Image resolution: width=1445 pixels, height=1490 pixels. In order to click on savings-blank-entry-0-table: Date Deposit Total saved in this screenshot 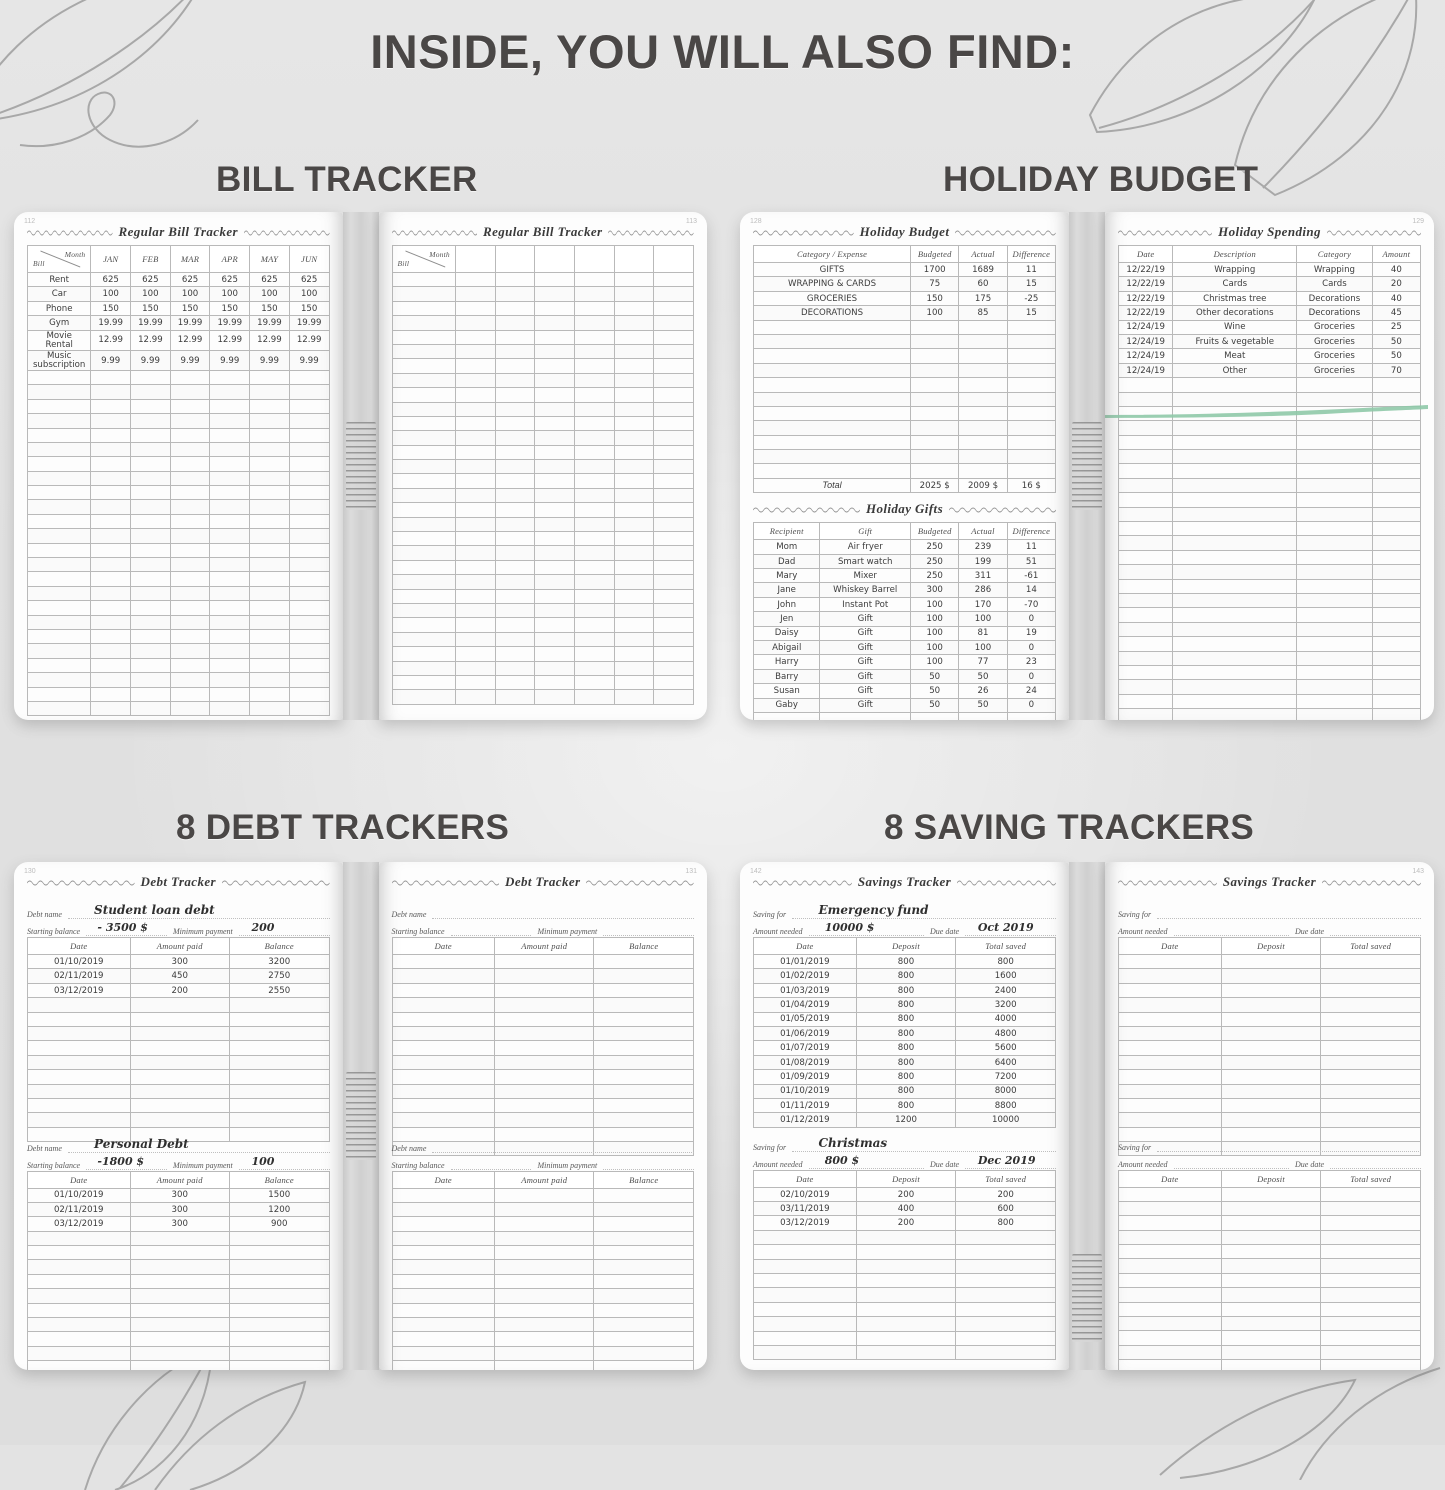, I will do `click(1269, 1047)`.